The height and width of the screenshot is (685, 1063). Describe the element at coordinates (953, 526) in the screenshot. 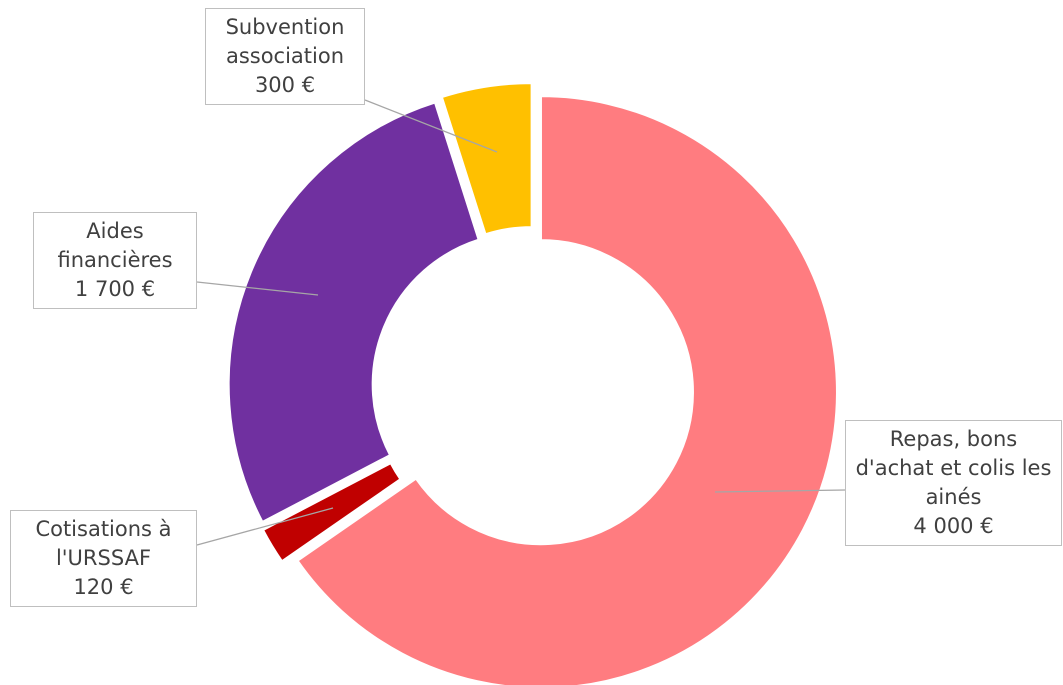

I see `label-value: 4 000 €` at that location.